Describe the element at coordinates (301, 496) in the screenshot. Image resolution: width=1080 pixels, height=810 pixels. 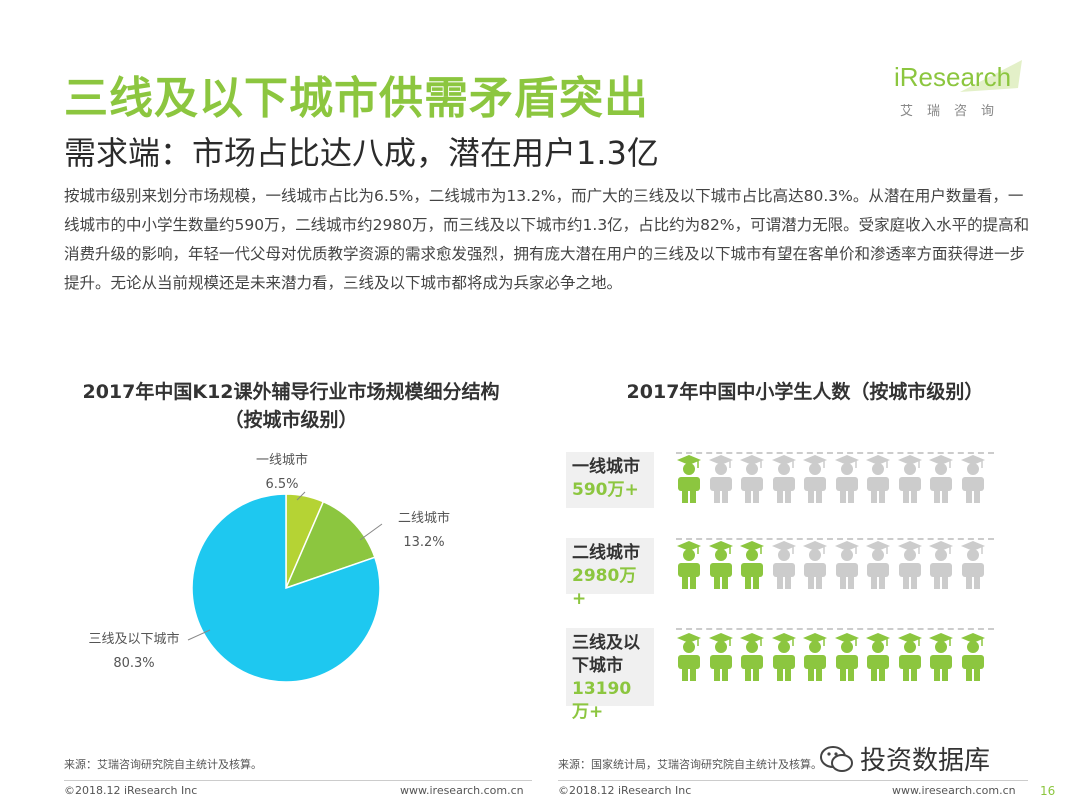
I see `leader-line-tier1` at that location.